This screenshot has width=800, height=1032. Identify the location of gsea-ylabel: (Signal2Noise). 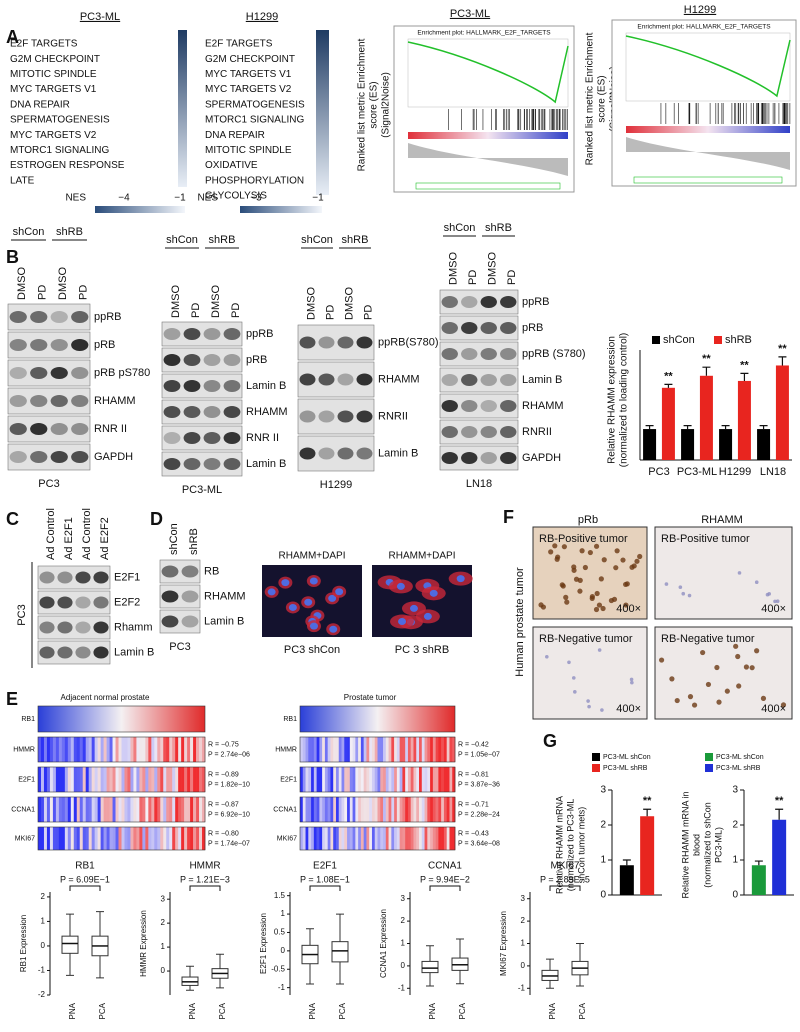
(386, 105).